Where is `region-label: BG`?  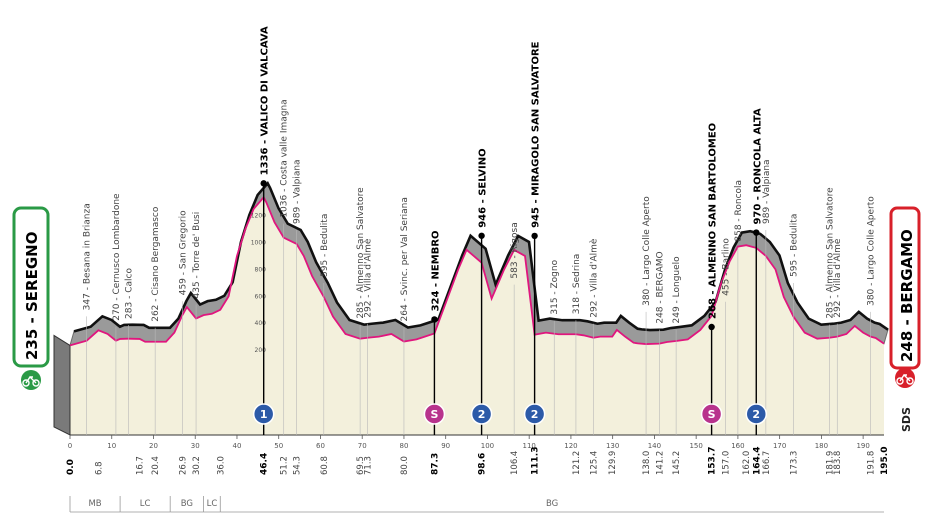 region-label: BG is located at coordinates (552, 504).